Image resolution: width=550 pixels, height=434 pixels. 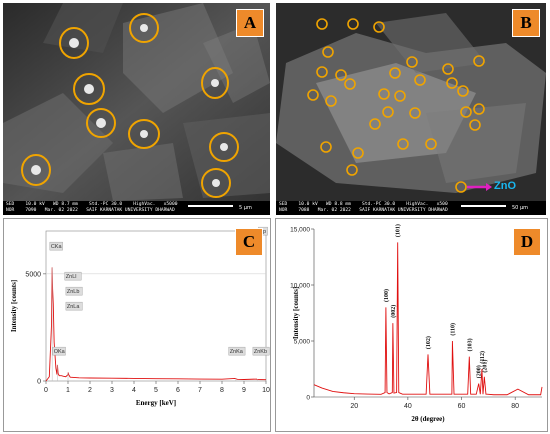 I want to click on peak-label: (110), so click(x=452, y=329).